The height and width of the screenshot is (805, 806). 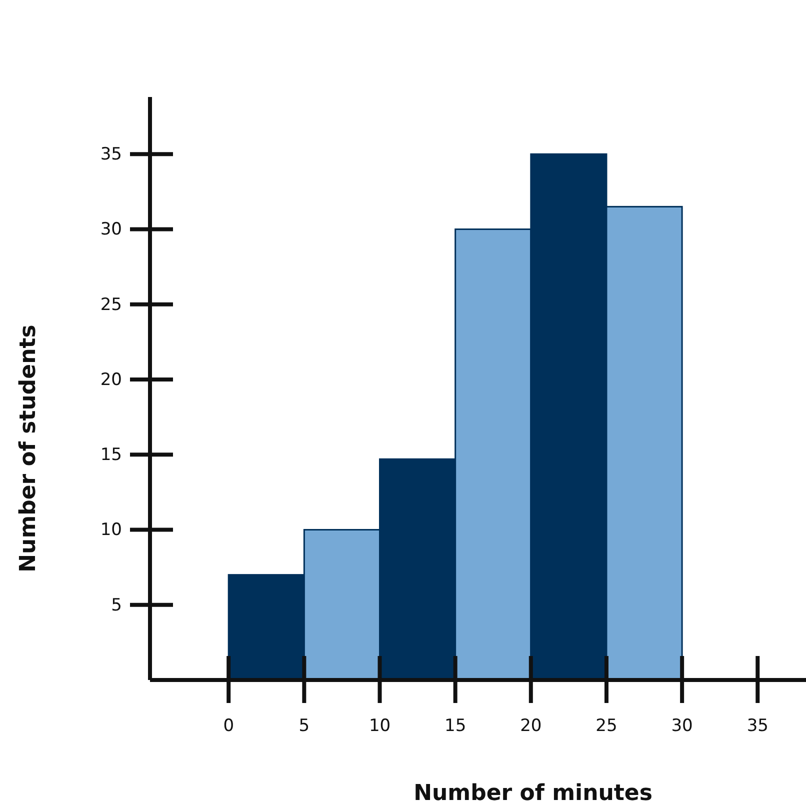 What do you see at coordinates (304, 726) in the screenshot?
I see `x-tick-label: 5` at bounding box center [304, 726].